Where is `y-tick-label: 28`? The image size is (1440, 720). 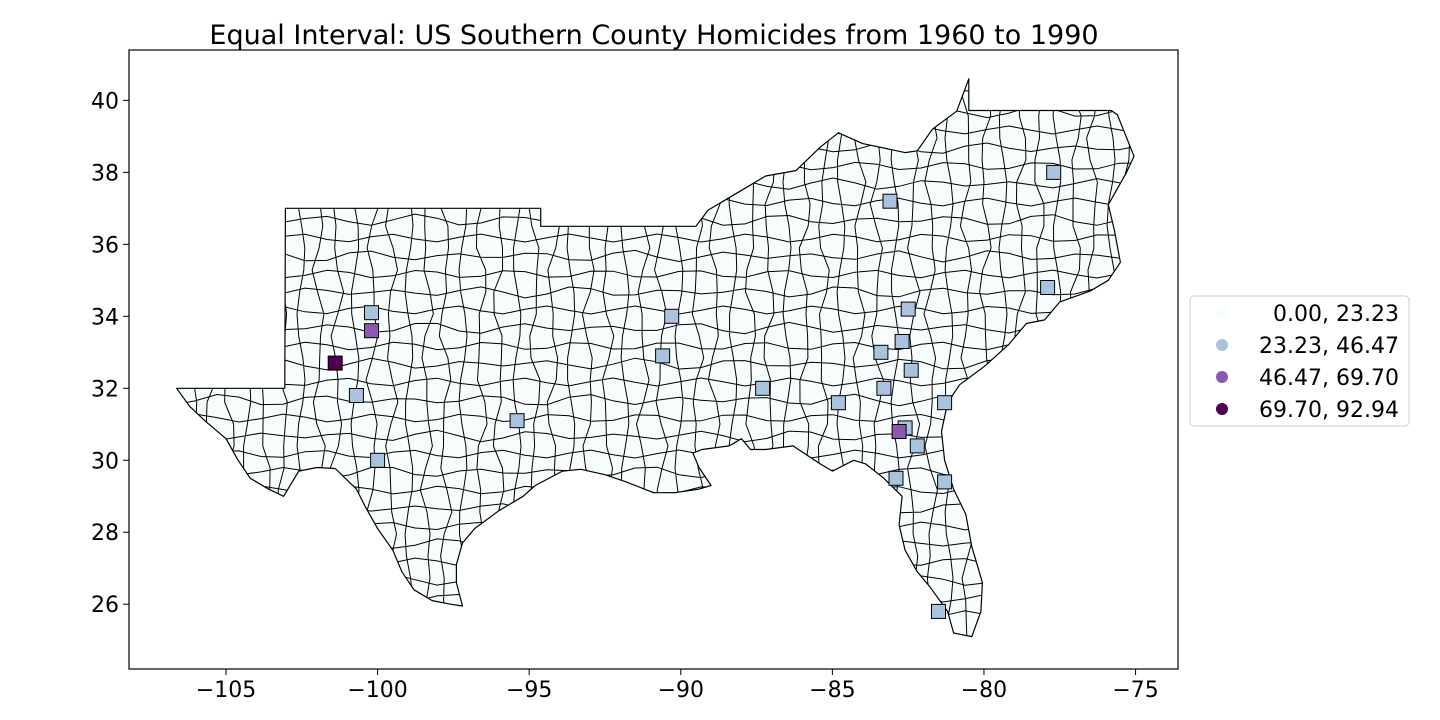 y-tick-label: 28 is located at coordinates (105, 533).